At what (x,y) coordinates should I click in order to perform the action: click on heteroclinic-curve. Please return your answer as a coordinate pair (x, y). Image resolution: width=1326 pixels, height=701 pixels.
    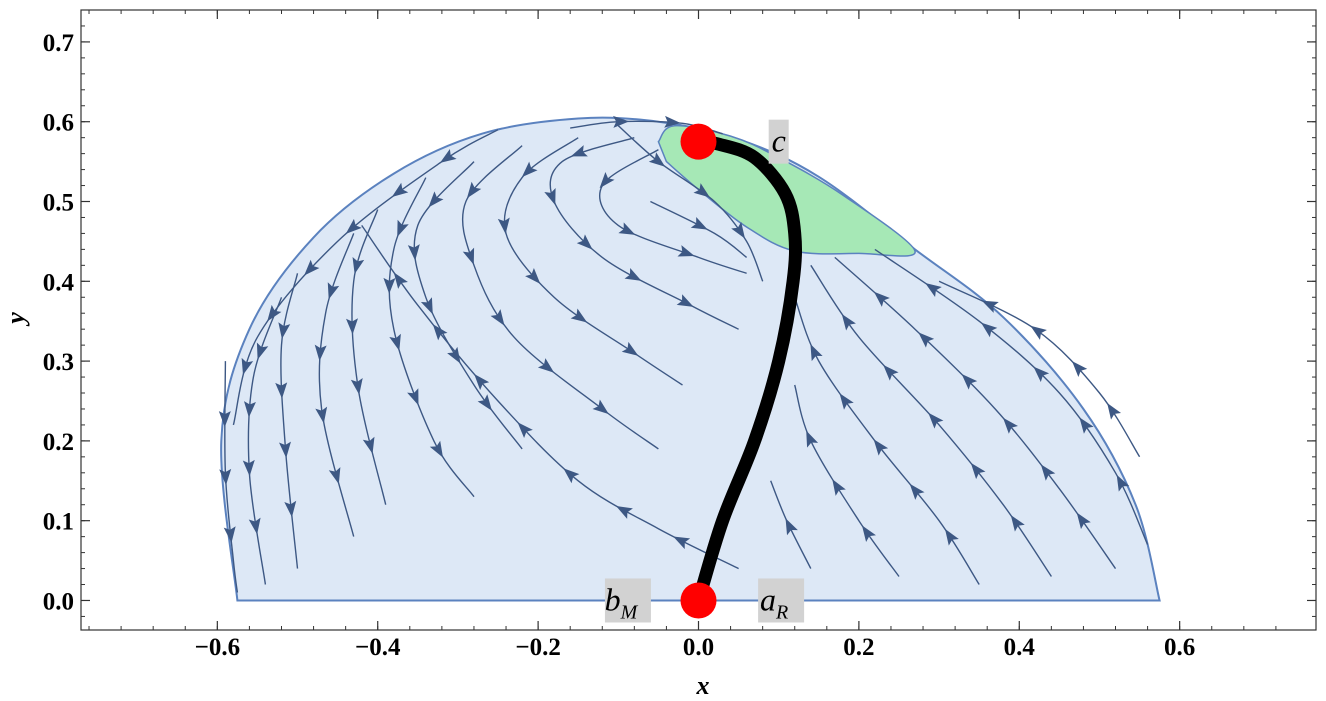
    Looking at the image, I should click on (747, 371).